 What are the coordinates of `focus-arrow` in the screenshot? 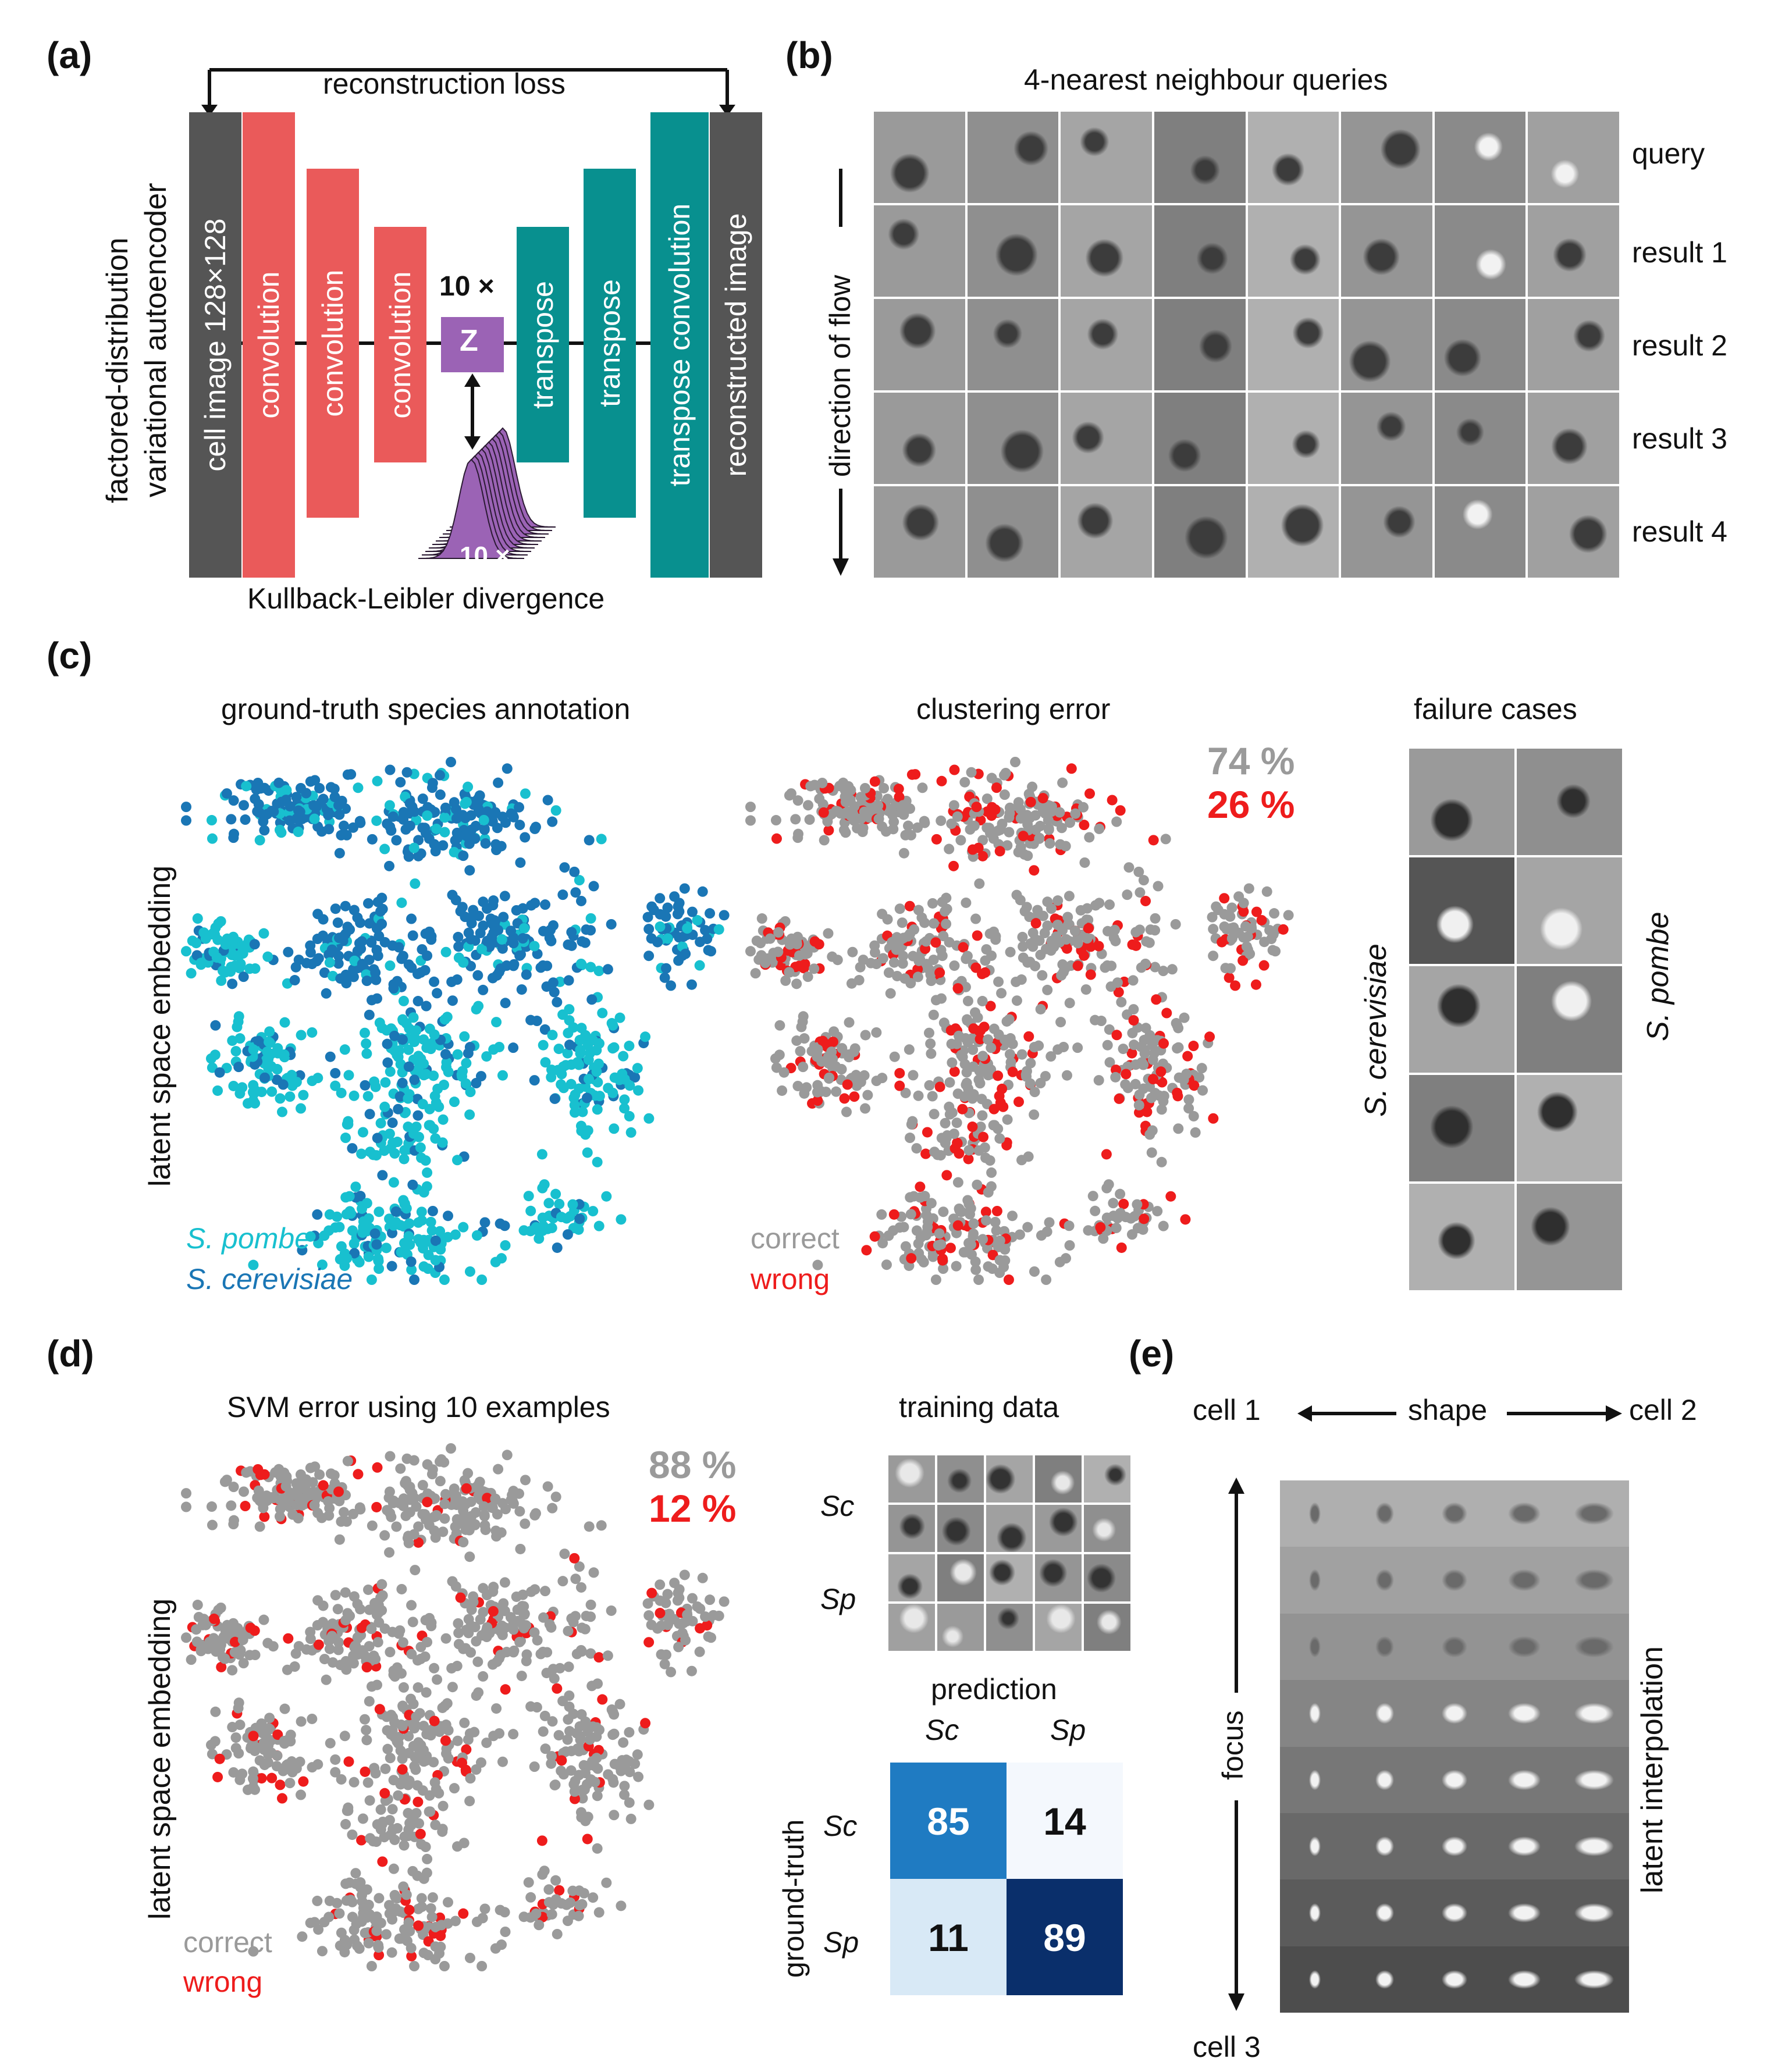 It's located at (1236, 1744).